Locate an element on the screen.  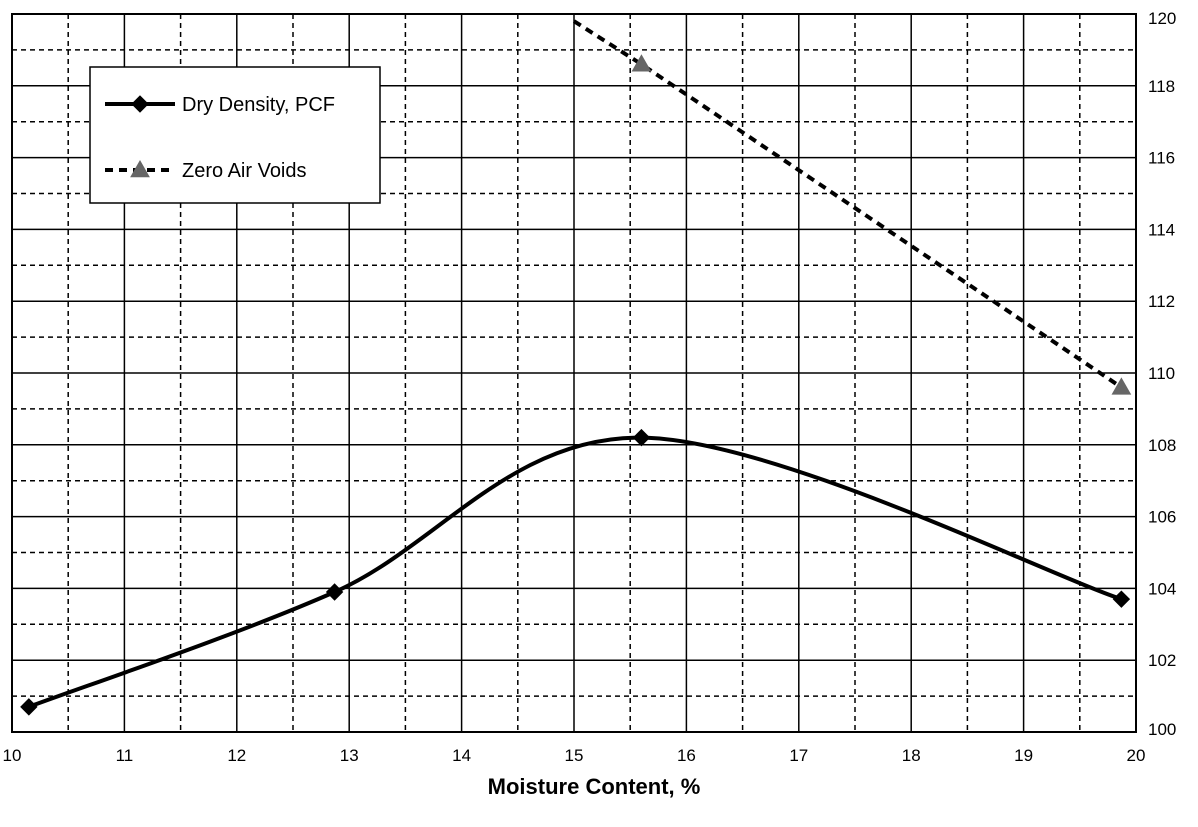
y-tick-label: 110 is located at coordinates (1161, 373).